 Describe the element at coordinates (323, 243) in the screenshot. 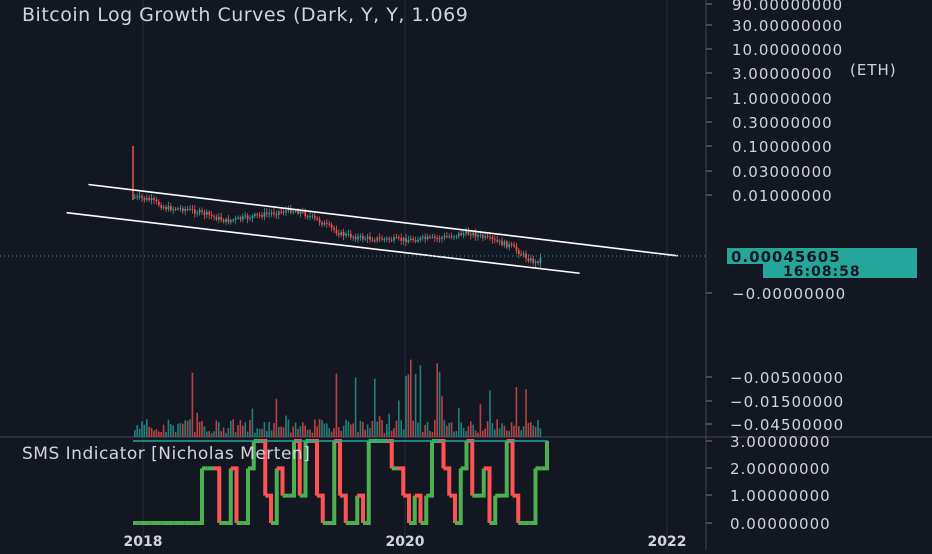

I see `channel-line-lower` at that location.